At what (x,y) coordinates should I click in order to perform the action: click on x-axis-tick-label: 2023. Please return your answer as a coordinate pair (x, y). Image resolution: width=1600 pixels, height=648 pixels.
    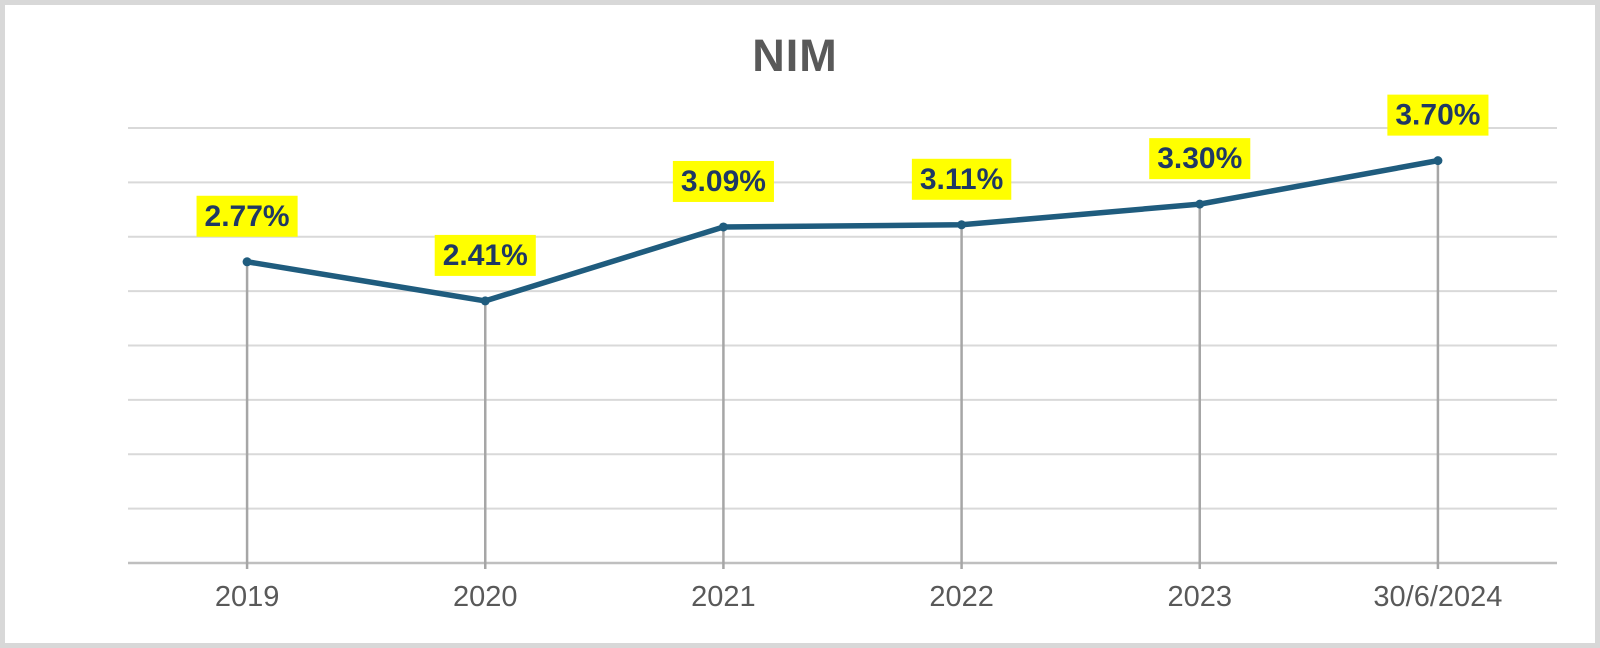
    Looking at the image, I should click on (1199, 597).